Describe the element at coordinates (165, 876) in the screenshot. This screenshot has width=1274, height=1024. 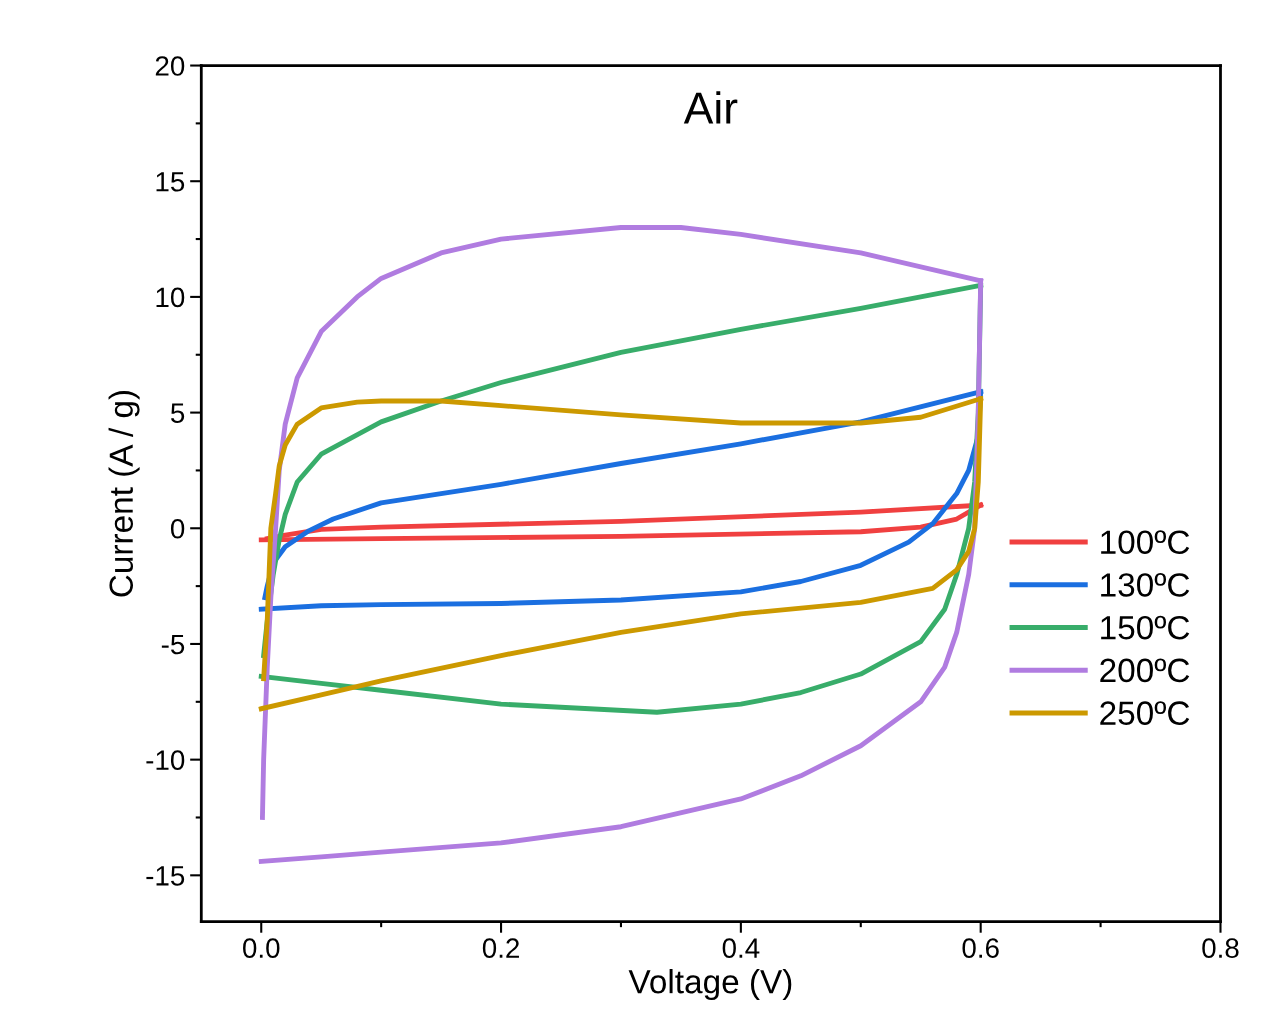
I see `y-tick-label: -15` at that location.